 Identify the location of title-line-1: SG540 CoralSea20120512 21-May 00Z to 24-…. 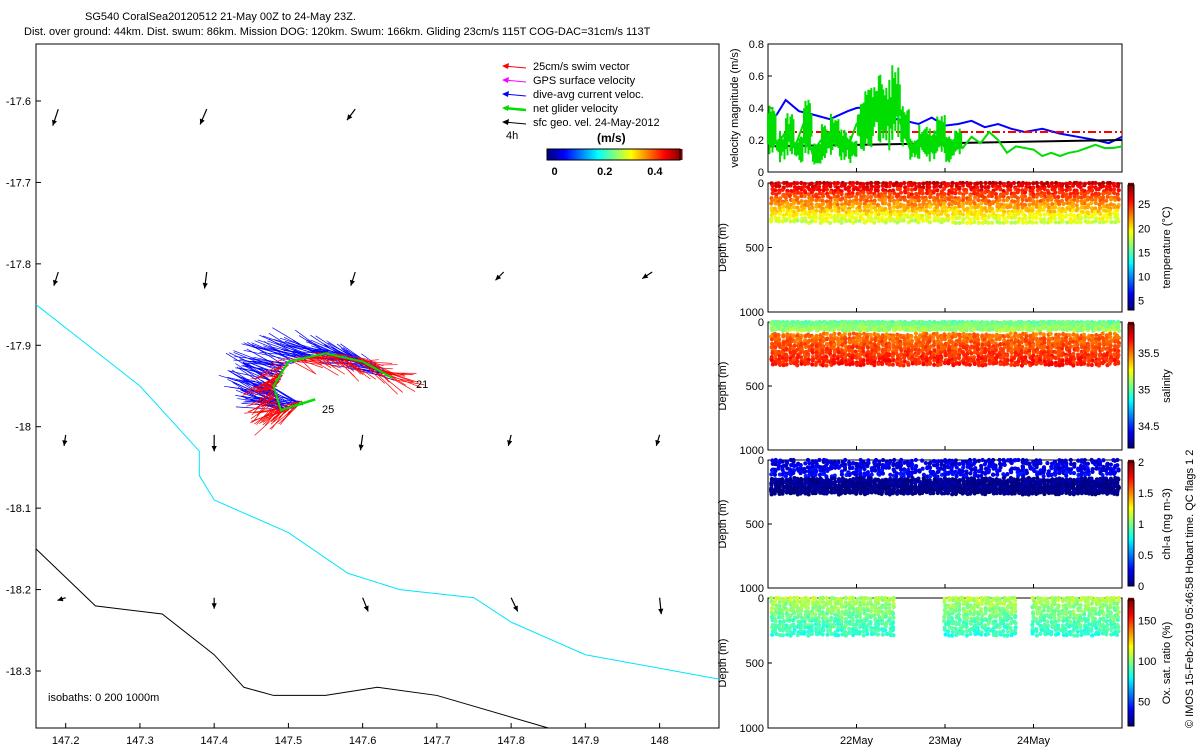
(220, 17).